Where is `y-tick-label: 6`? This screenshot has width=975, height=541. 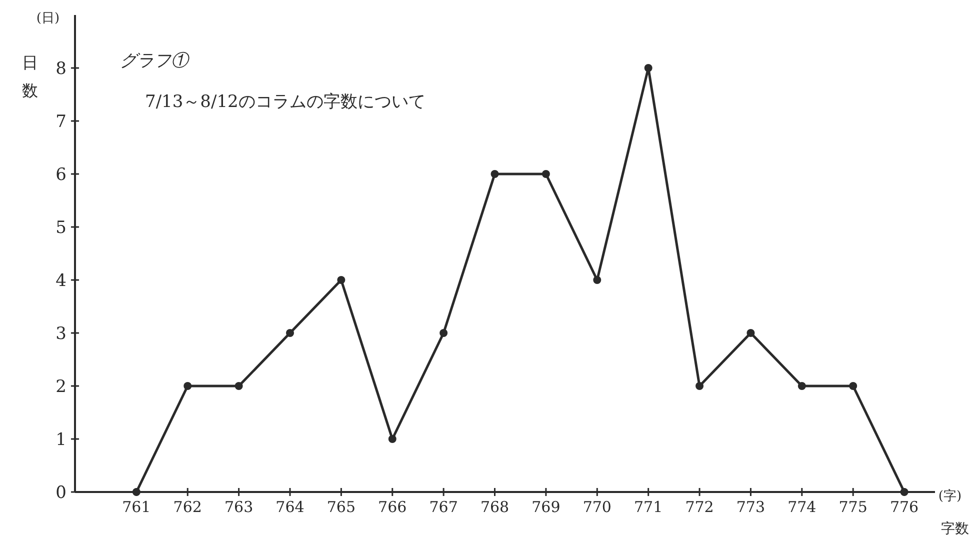 y-tick-label: 6 is located at coordinates (61, 175).